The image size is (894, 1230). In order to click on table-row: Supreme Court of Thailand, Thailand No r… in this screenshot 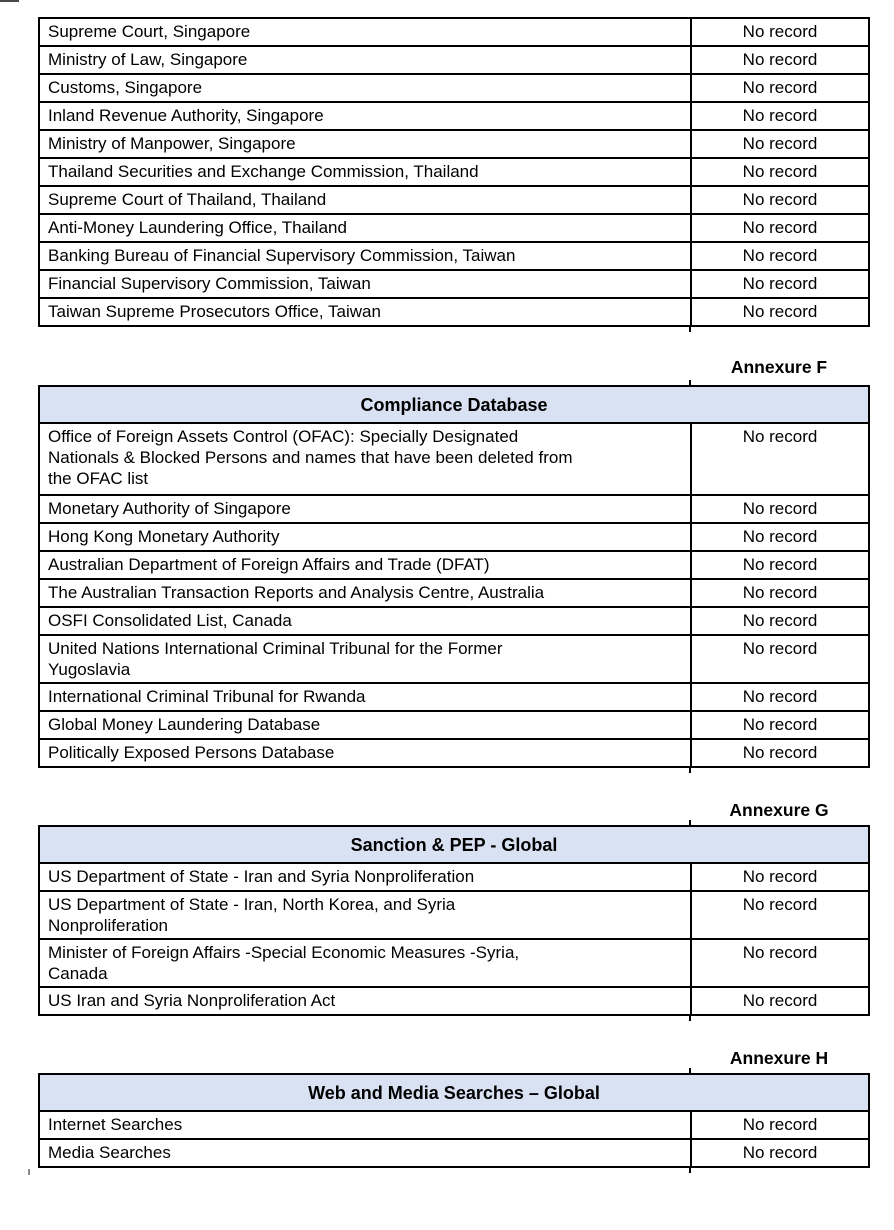, I will do `click(454, 200)`.